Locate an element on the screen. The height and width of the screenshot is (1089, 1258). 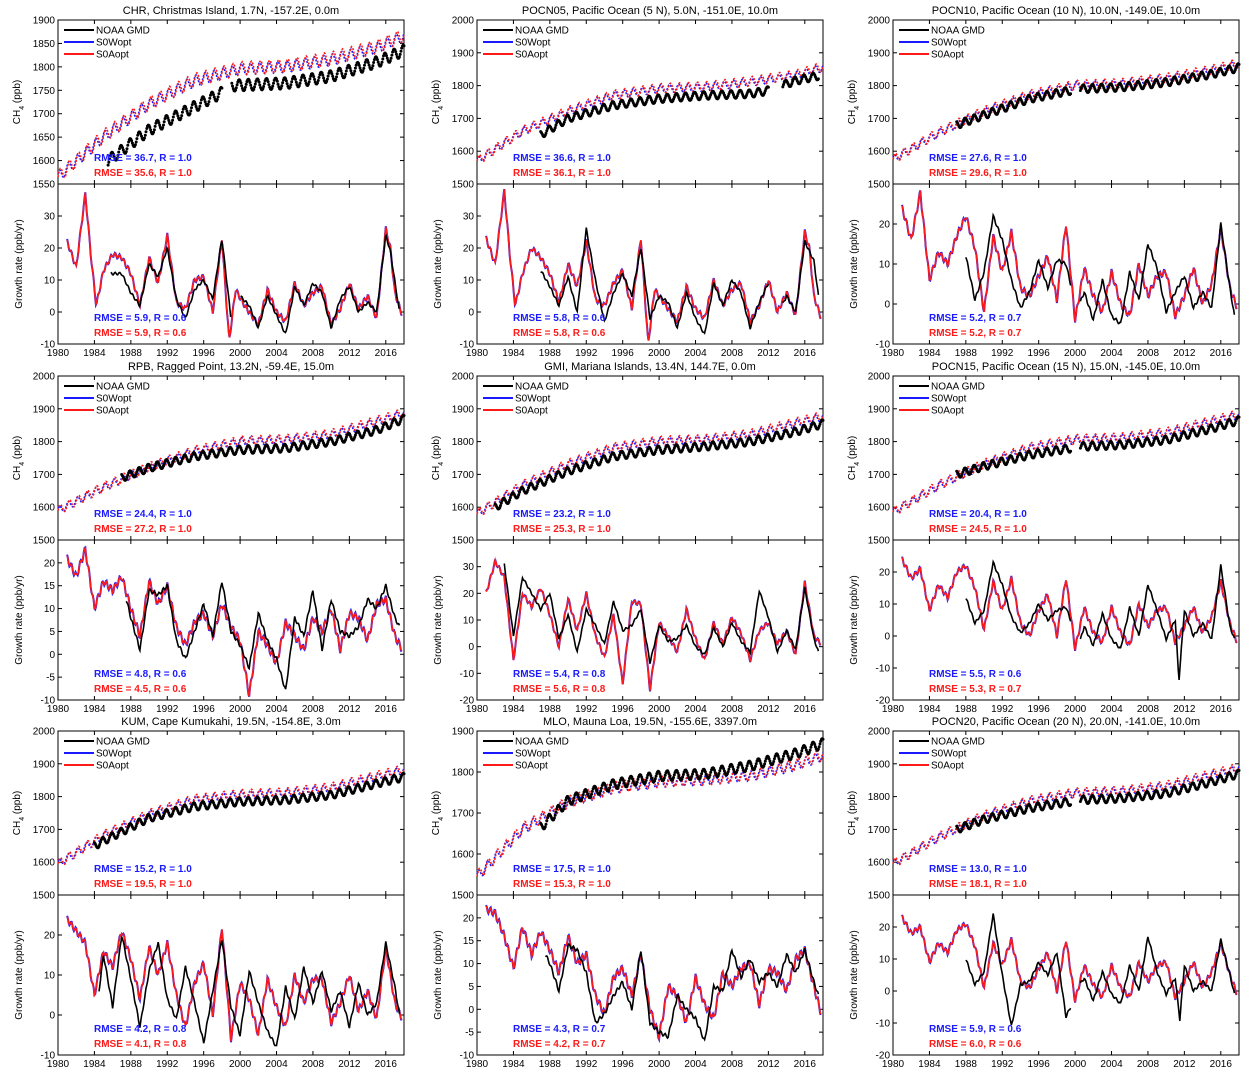
x-tick-label: 1980 is located at coordinates (58, 709).